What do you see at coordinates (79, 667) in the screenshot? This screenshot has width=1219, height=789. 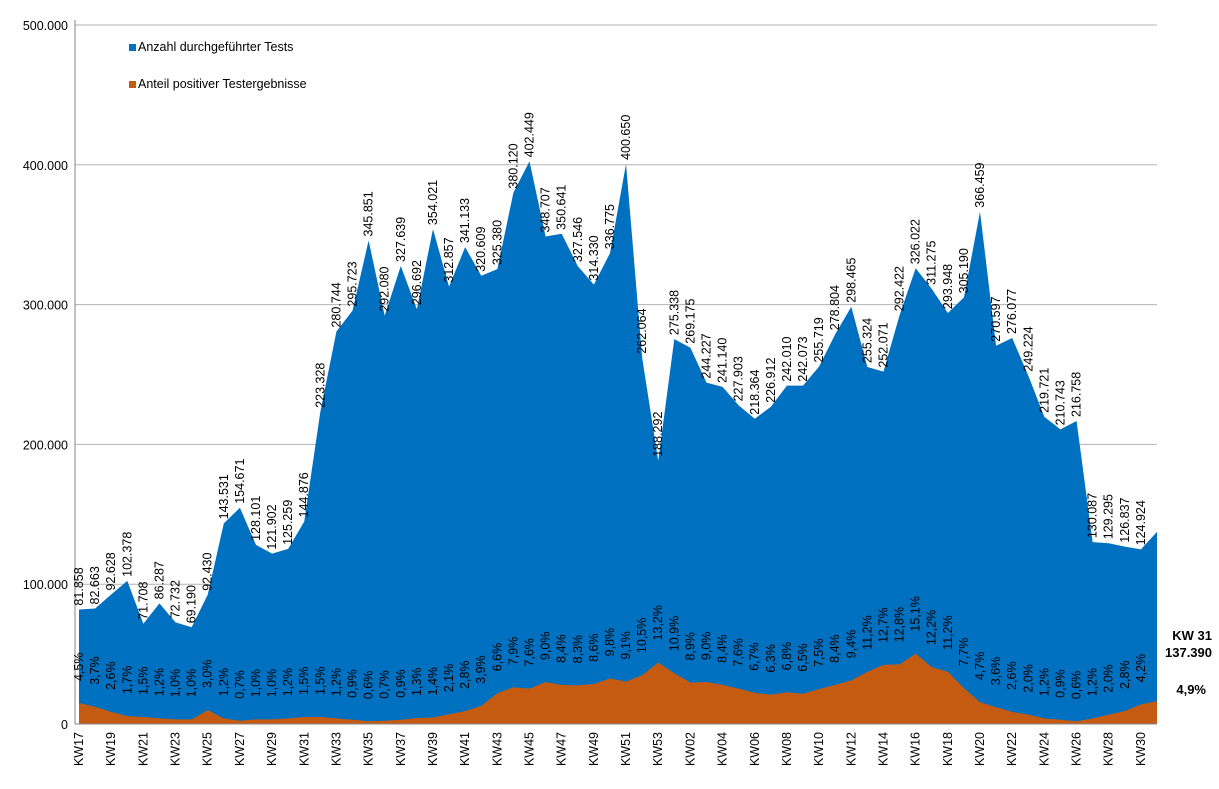 I see `value-label: 4,5%` at bounding box center [79, 667].